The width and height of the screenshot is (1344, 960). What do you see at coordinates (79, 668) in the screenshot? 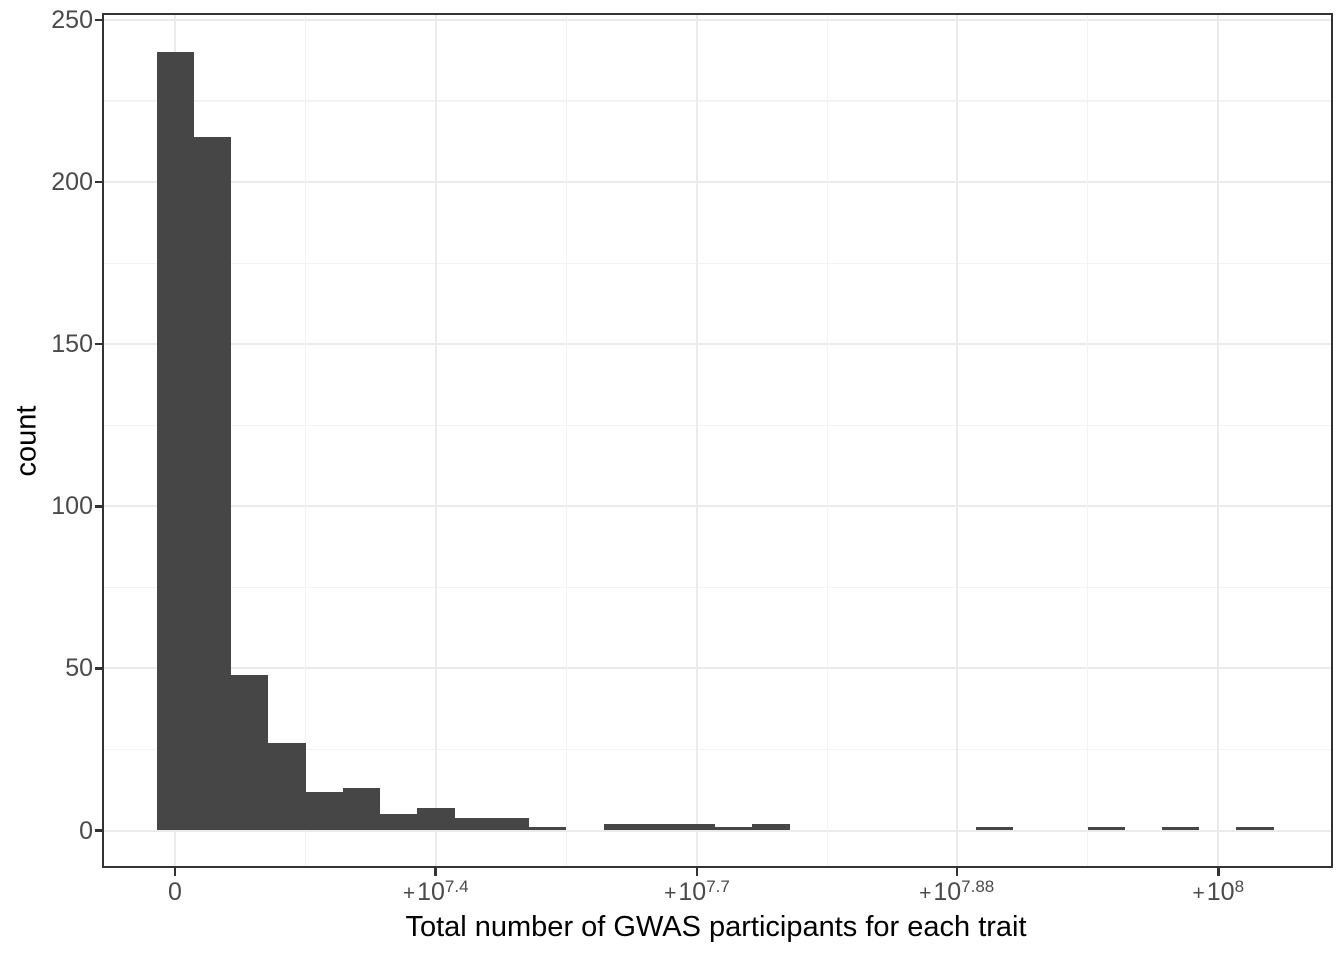
I see `y-tick-label: 50` at bounding box center [79, 668].